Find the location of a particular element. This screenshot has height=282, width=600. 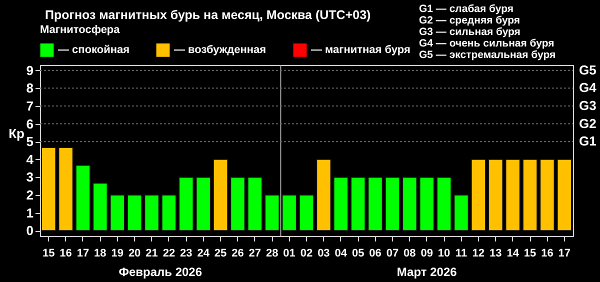

y-tick-label: 6 is located at coordinates (30, 124).